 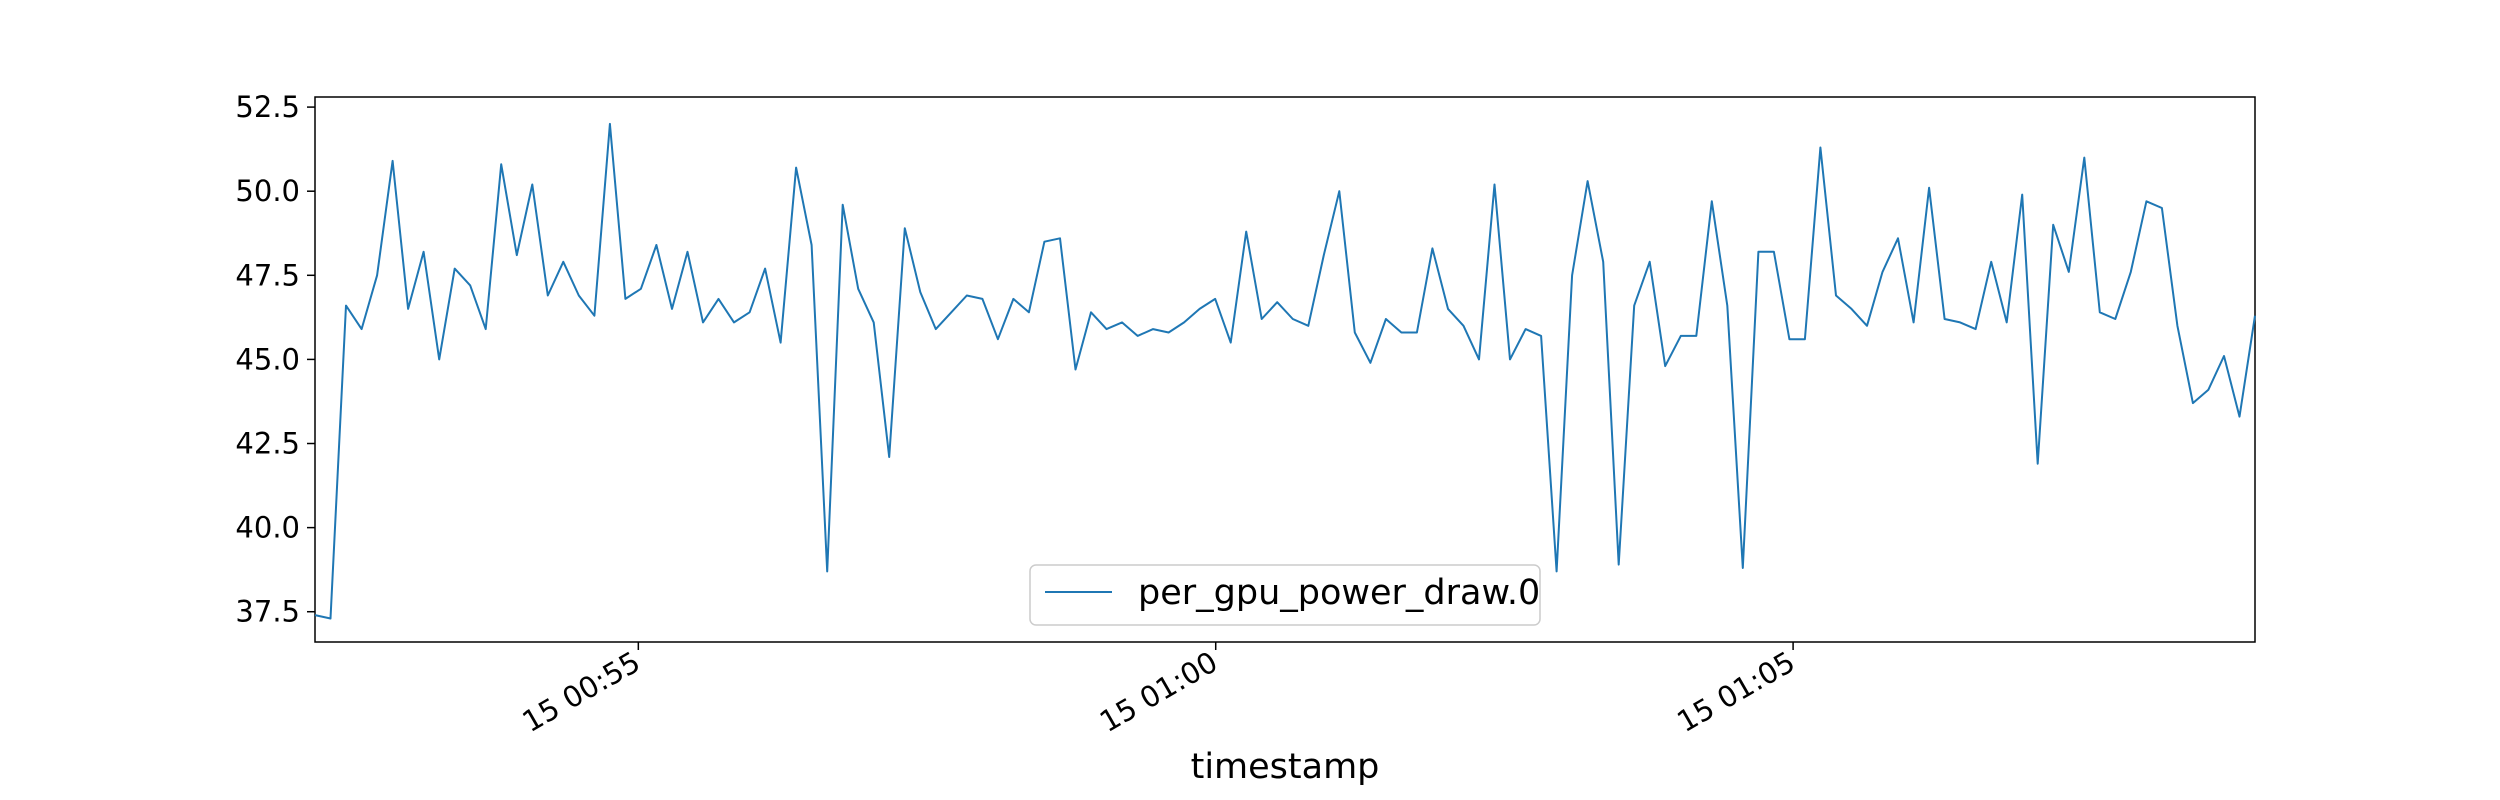 I want to click on y-tick-label-3: 45.0, so click(x=267, y=359).